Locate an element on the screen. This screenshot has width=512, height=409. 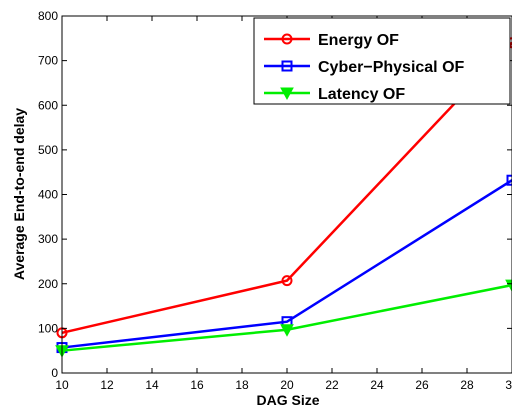
legend-label: Energy OF is located at coordinates (358, 40).